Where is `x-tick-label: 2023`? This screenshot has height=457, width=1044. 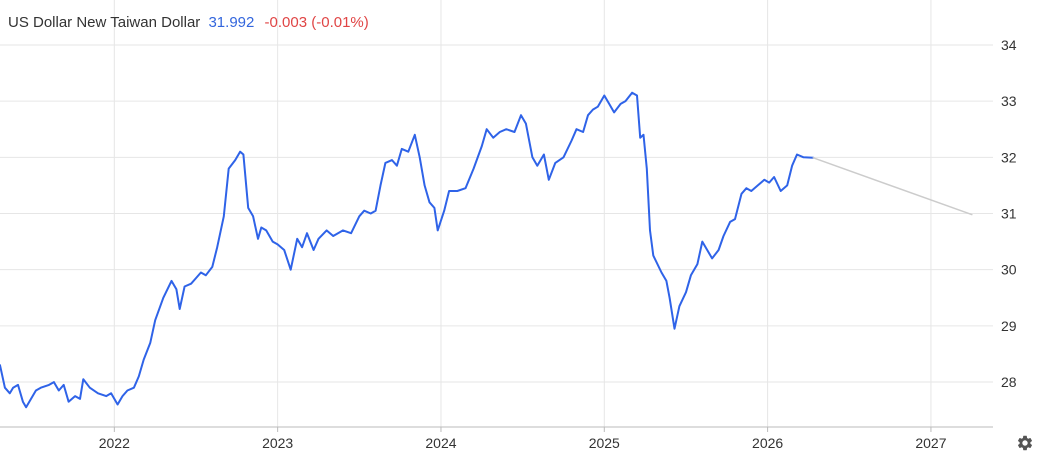
x-tick-label: 2023 is located at coordinates (277, 443).